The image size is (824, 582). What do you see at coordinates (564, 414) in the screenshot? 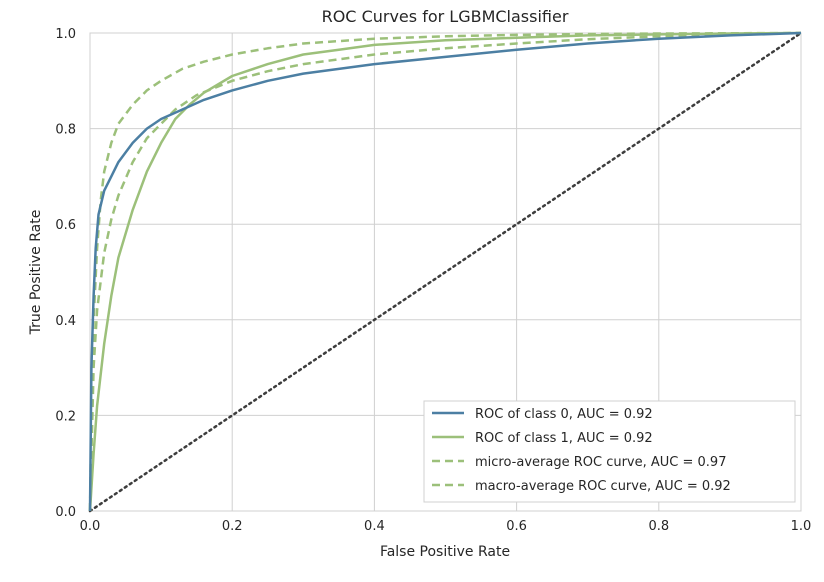
I see `legend-label: ROC of class 0, AUC = 0.92` at bounding box center [564, 414].